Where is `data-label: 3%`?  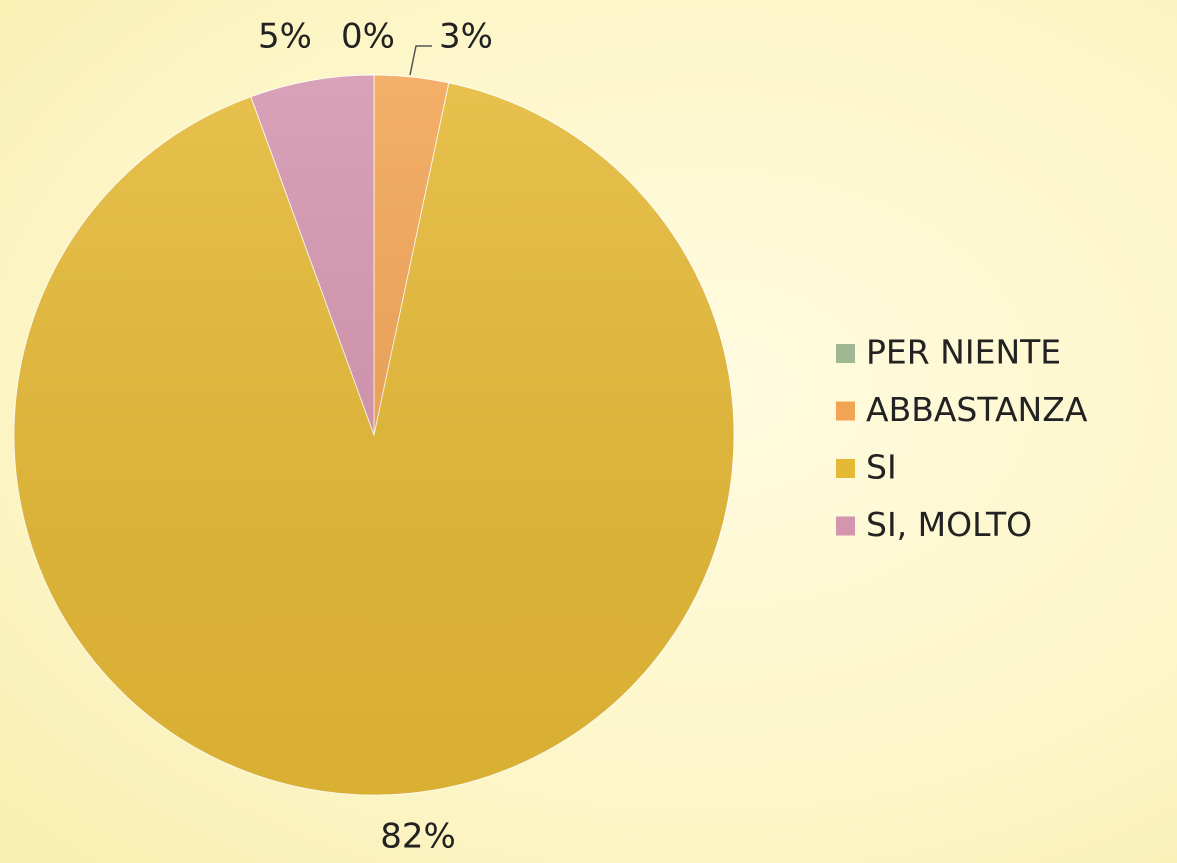 data-label: 3% is located at coordinates (466, 37).